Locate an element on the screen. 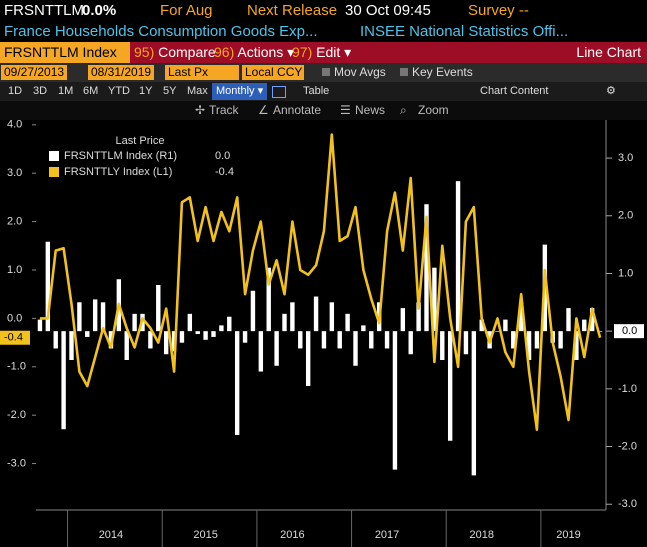 Image resolution: width=647 pixels, height=547 pixels. chart-content: Chart Content is located at coordinates (514, 91).